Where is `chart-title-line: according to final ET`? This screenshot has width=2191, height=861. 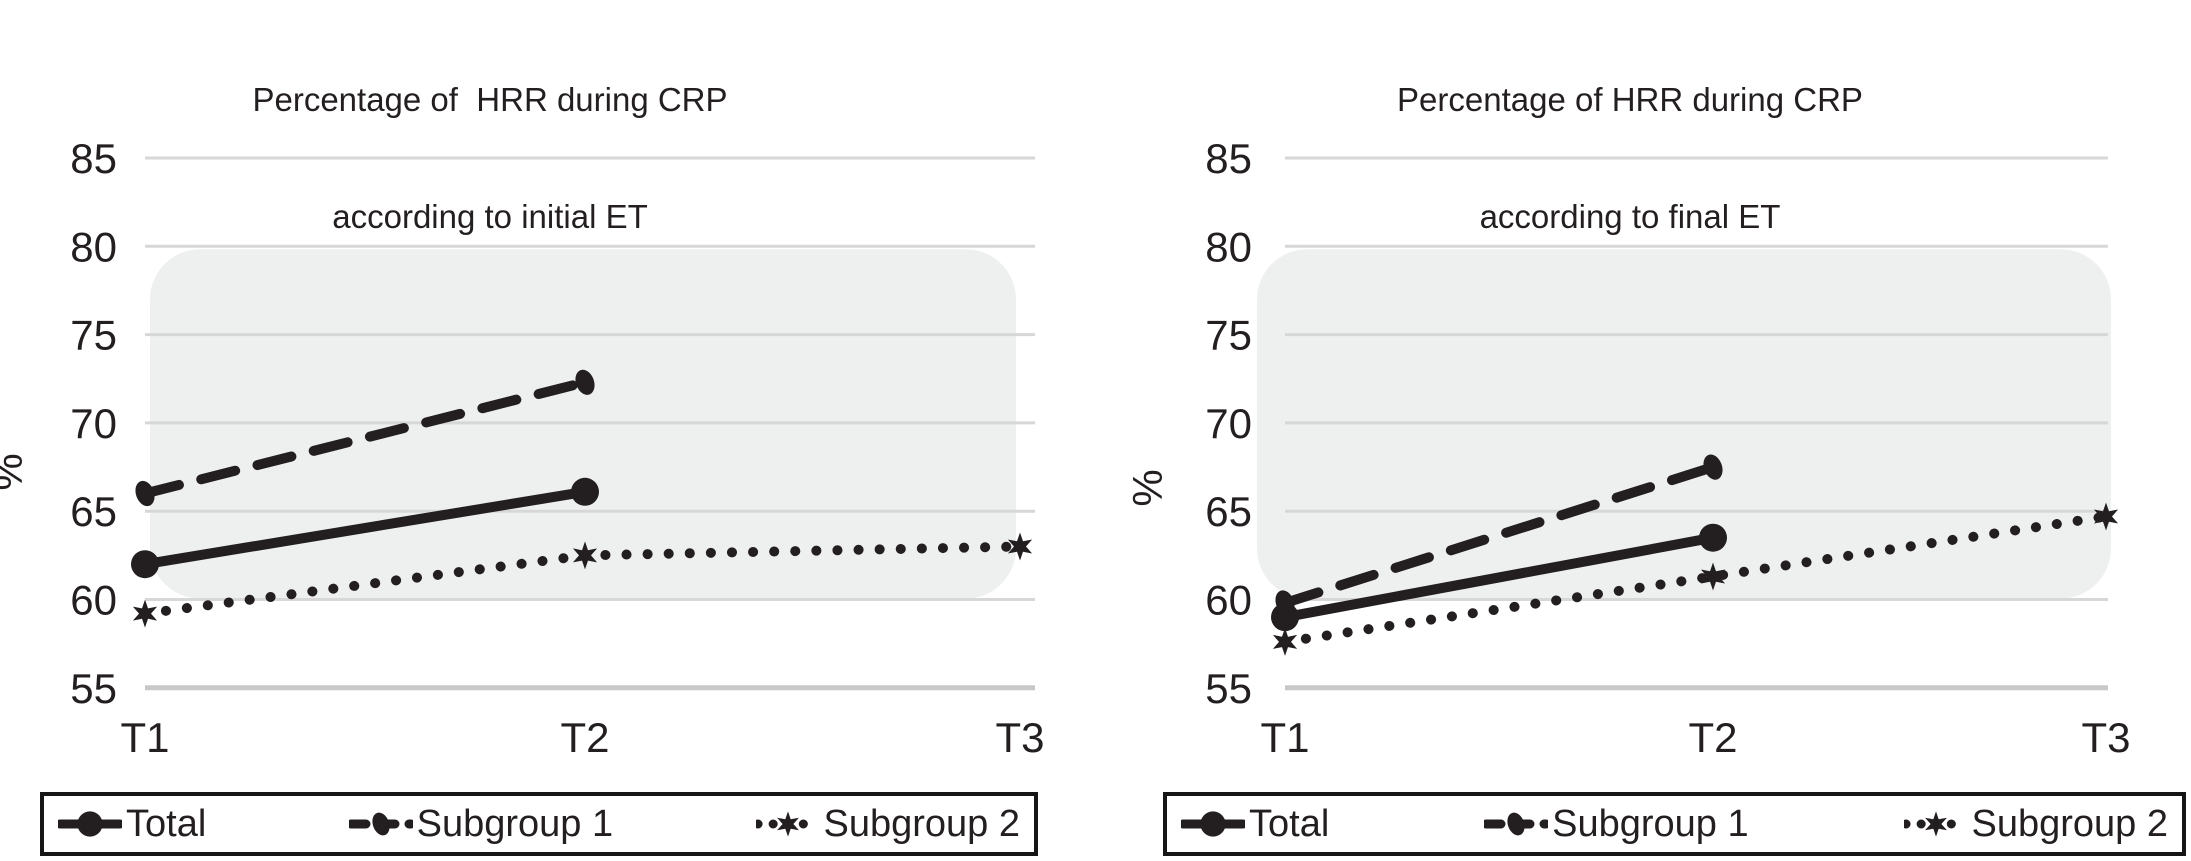 chart-title-line: according to final ET is located at coordinates (1630, 216).